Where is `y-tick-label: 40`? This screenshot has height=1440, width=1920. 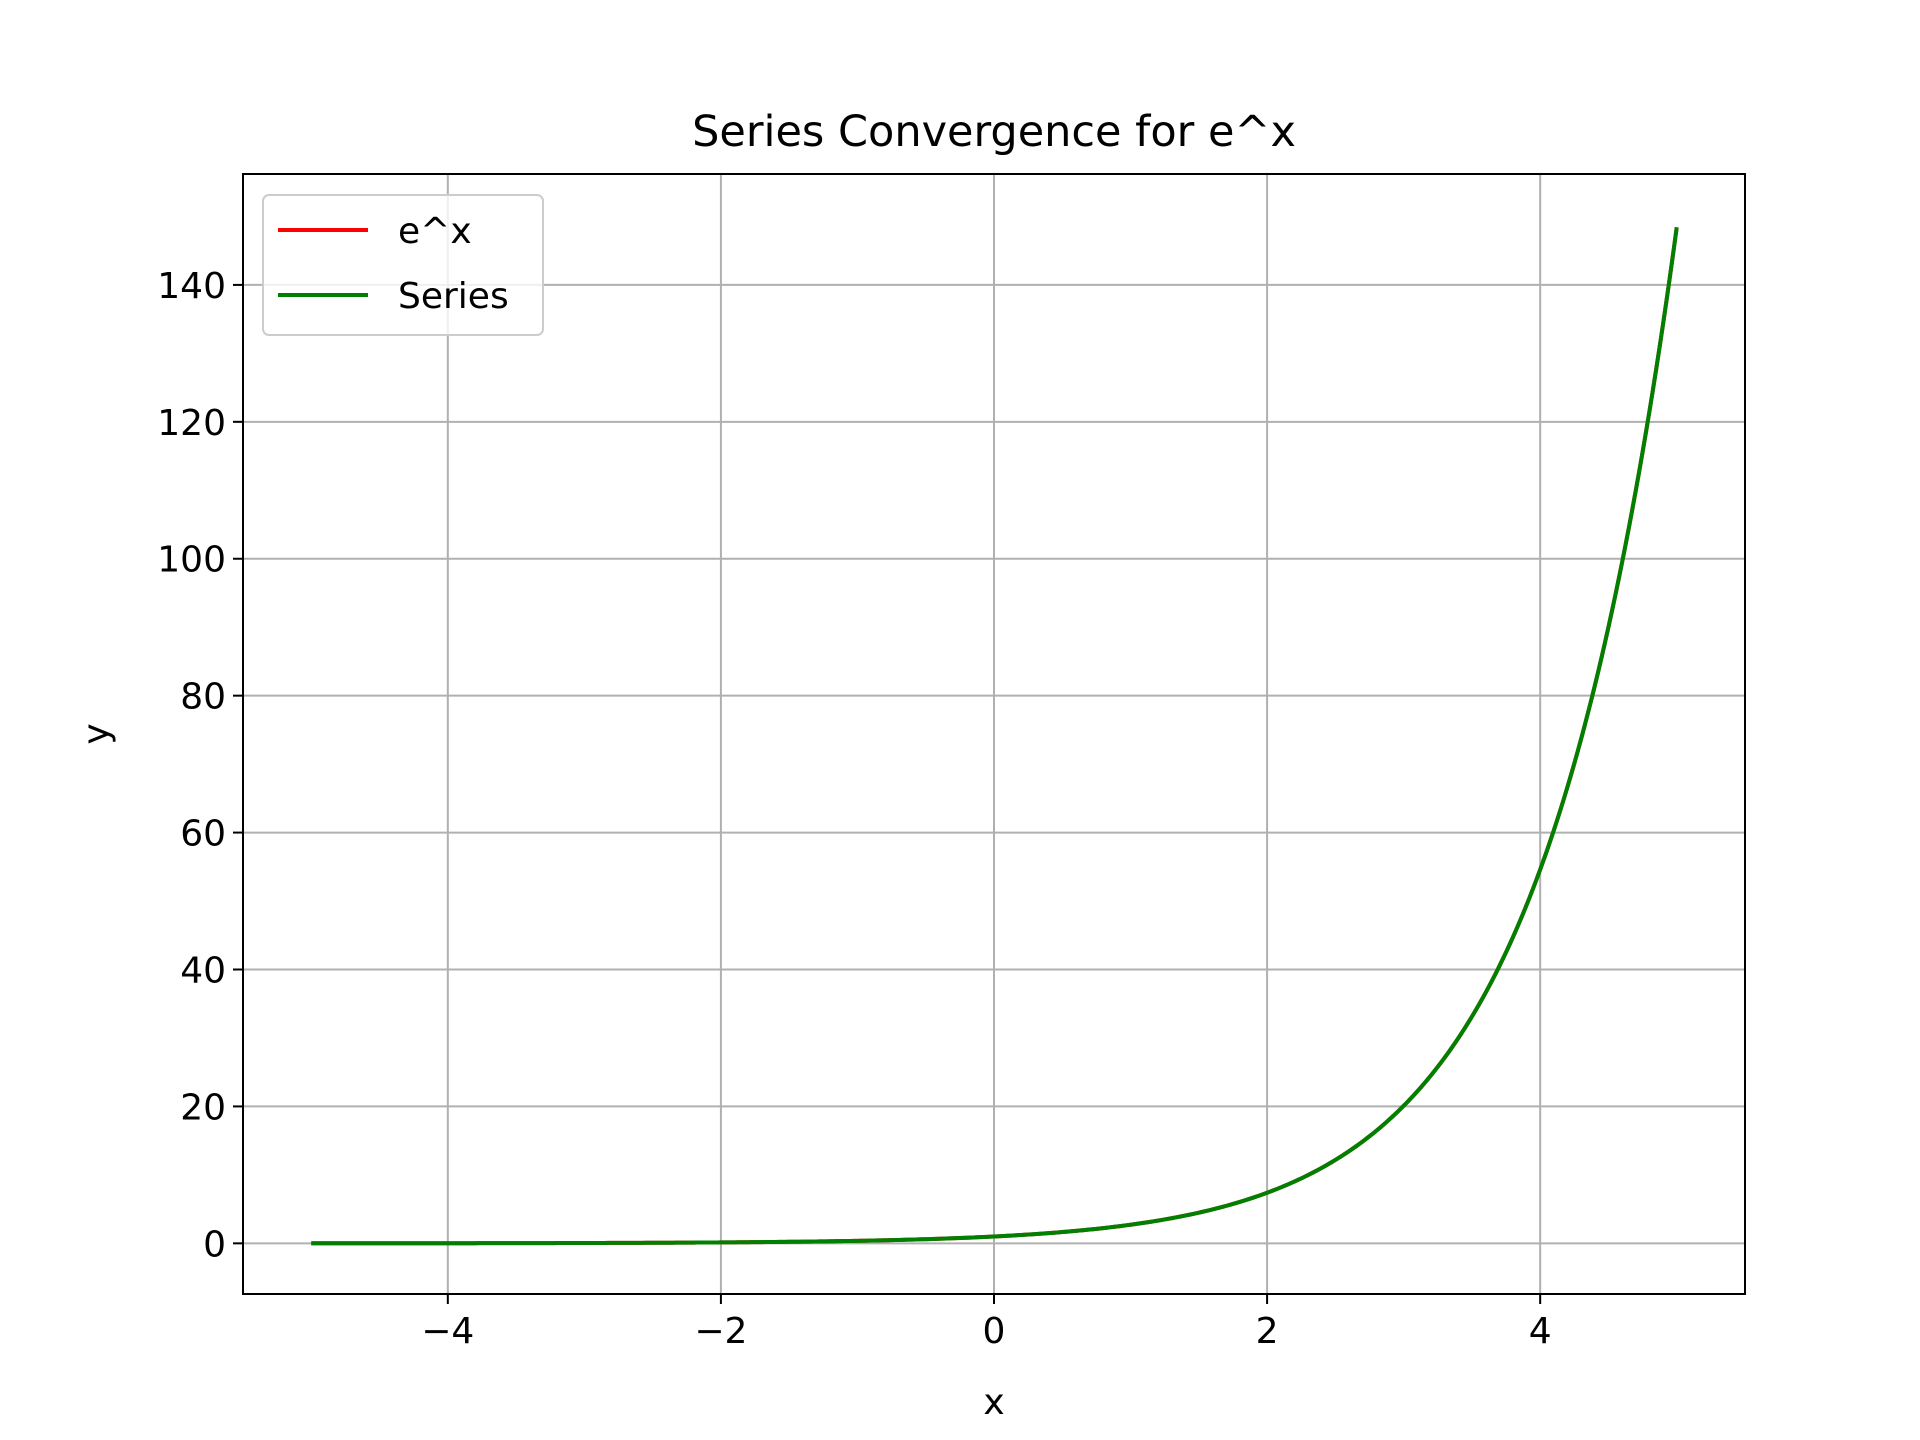 y-tick-label: 40 is located at coordinates (203, 971).